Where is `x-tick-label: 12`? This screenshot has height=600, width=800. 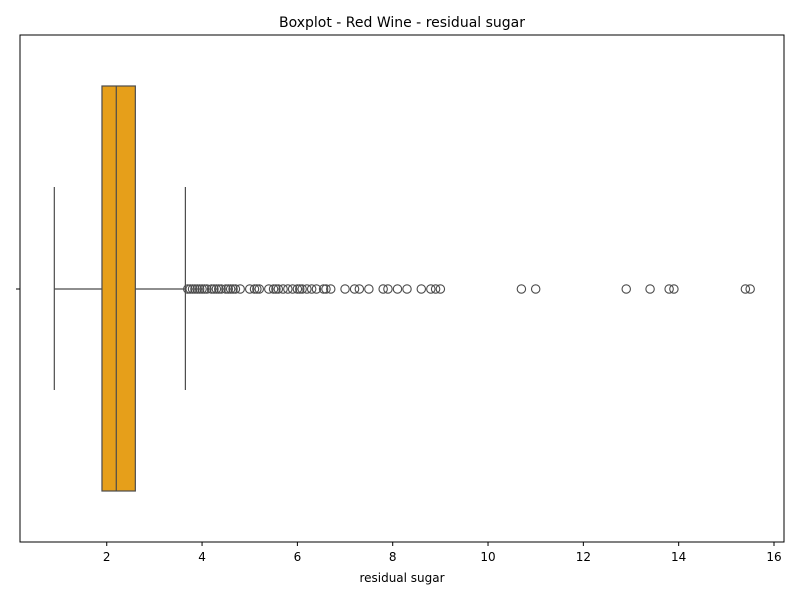
x-tick-label: 12 is located at coordinates (583, 557).